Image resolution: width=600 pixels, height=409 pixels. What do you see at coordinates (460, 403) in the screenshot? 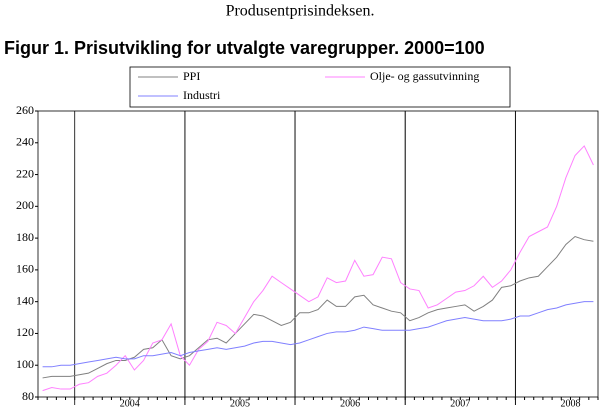
I see `x-tick-label: 2007` at bounding box center [460, 403].